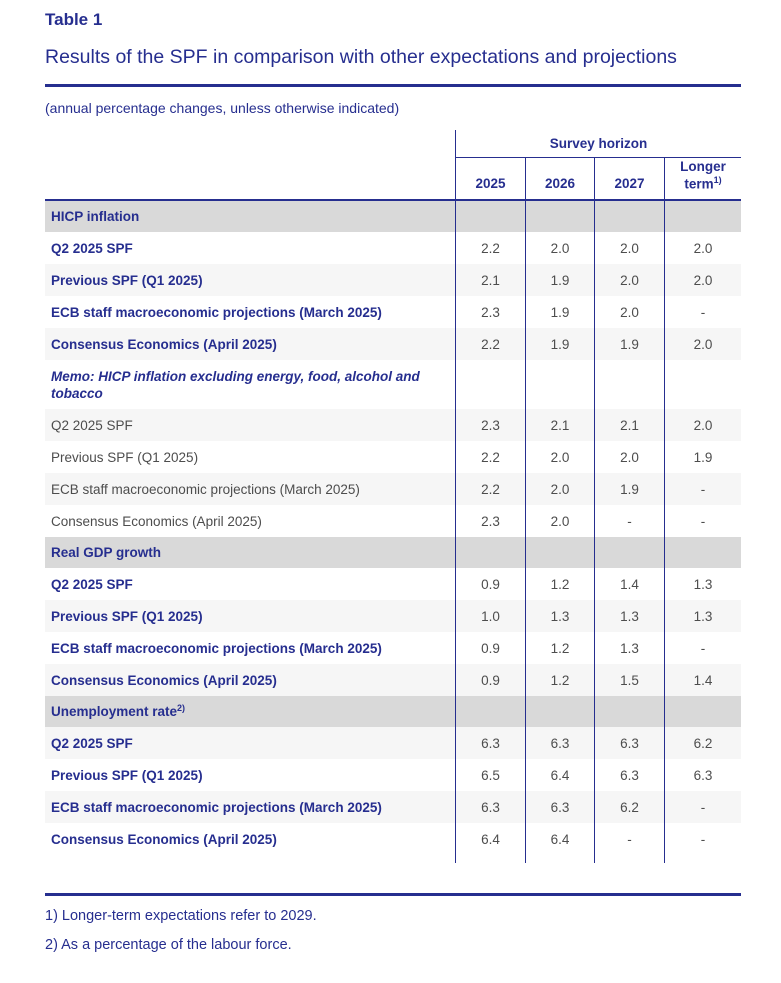 The width and height of the screenshot is (781, 983). Describe the element at coordinates (393, 280) in the screenshot. I see `table-row: Previous SPF (Q1 2025) 2.1 1.9 2.0 2.0` at that location.